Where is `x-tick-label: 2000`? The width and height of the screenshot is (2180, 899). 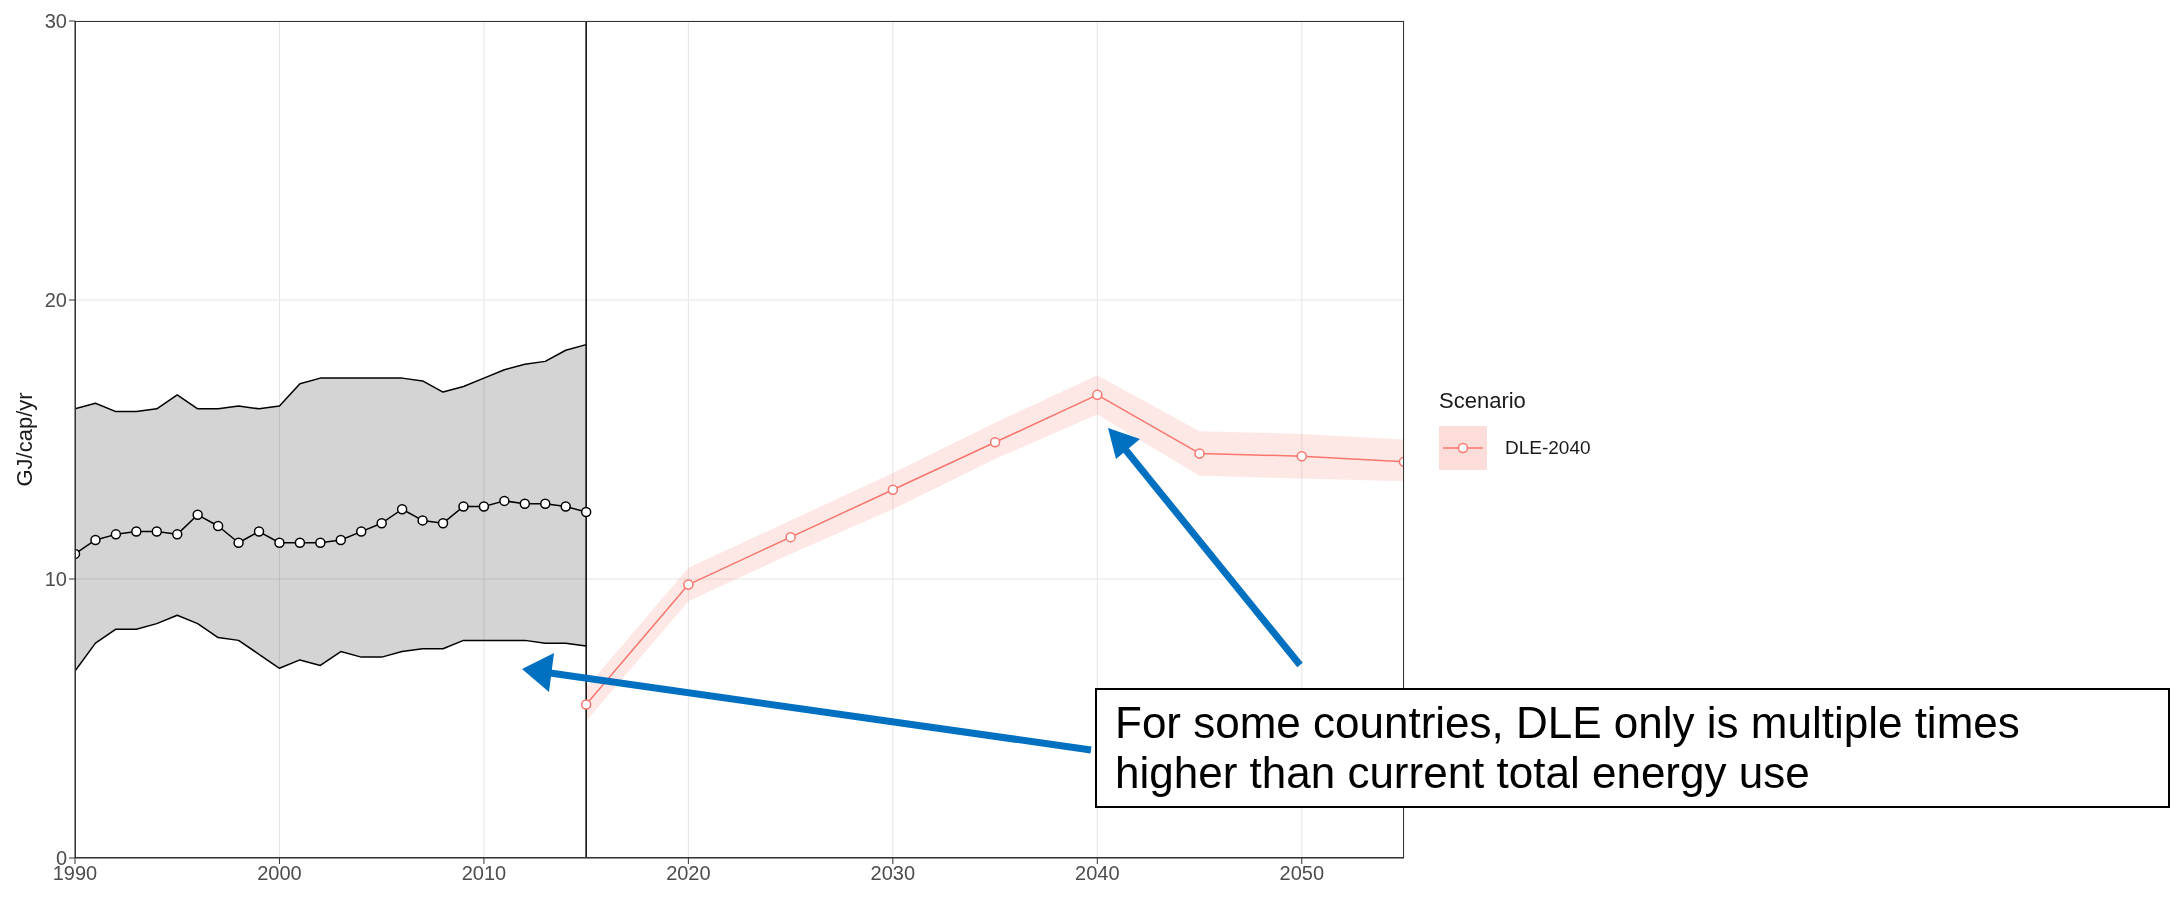
x-tick-label: 2000 is located at coordinates (279, 873).